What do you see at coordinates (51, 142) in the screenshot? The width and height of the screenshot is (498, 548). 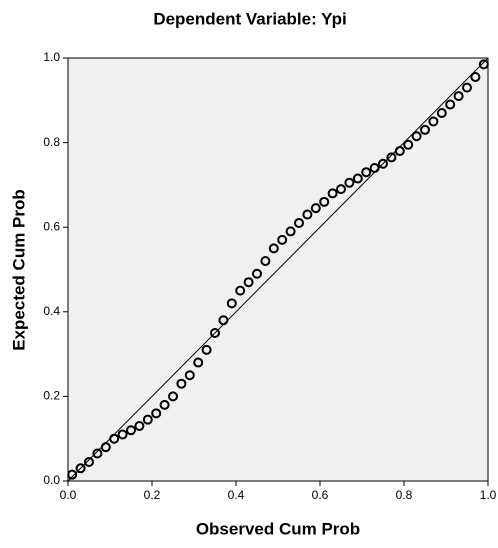 I see `y-tick-label: 0.8` at bounding box center [51, 142].